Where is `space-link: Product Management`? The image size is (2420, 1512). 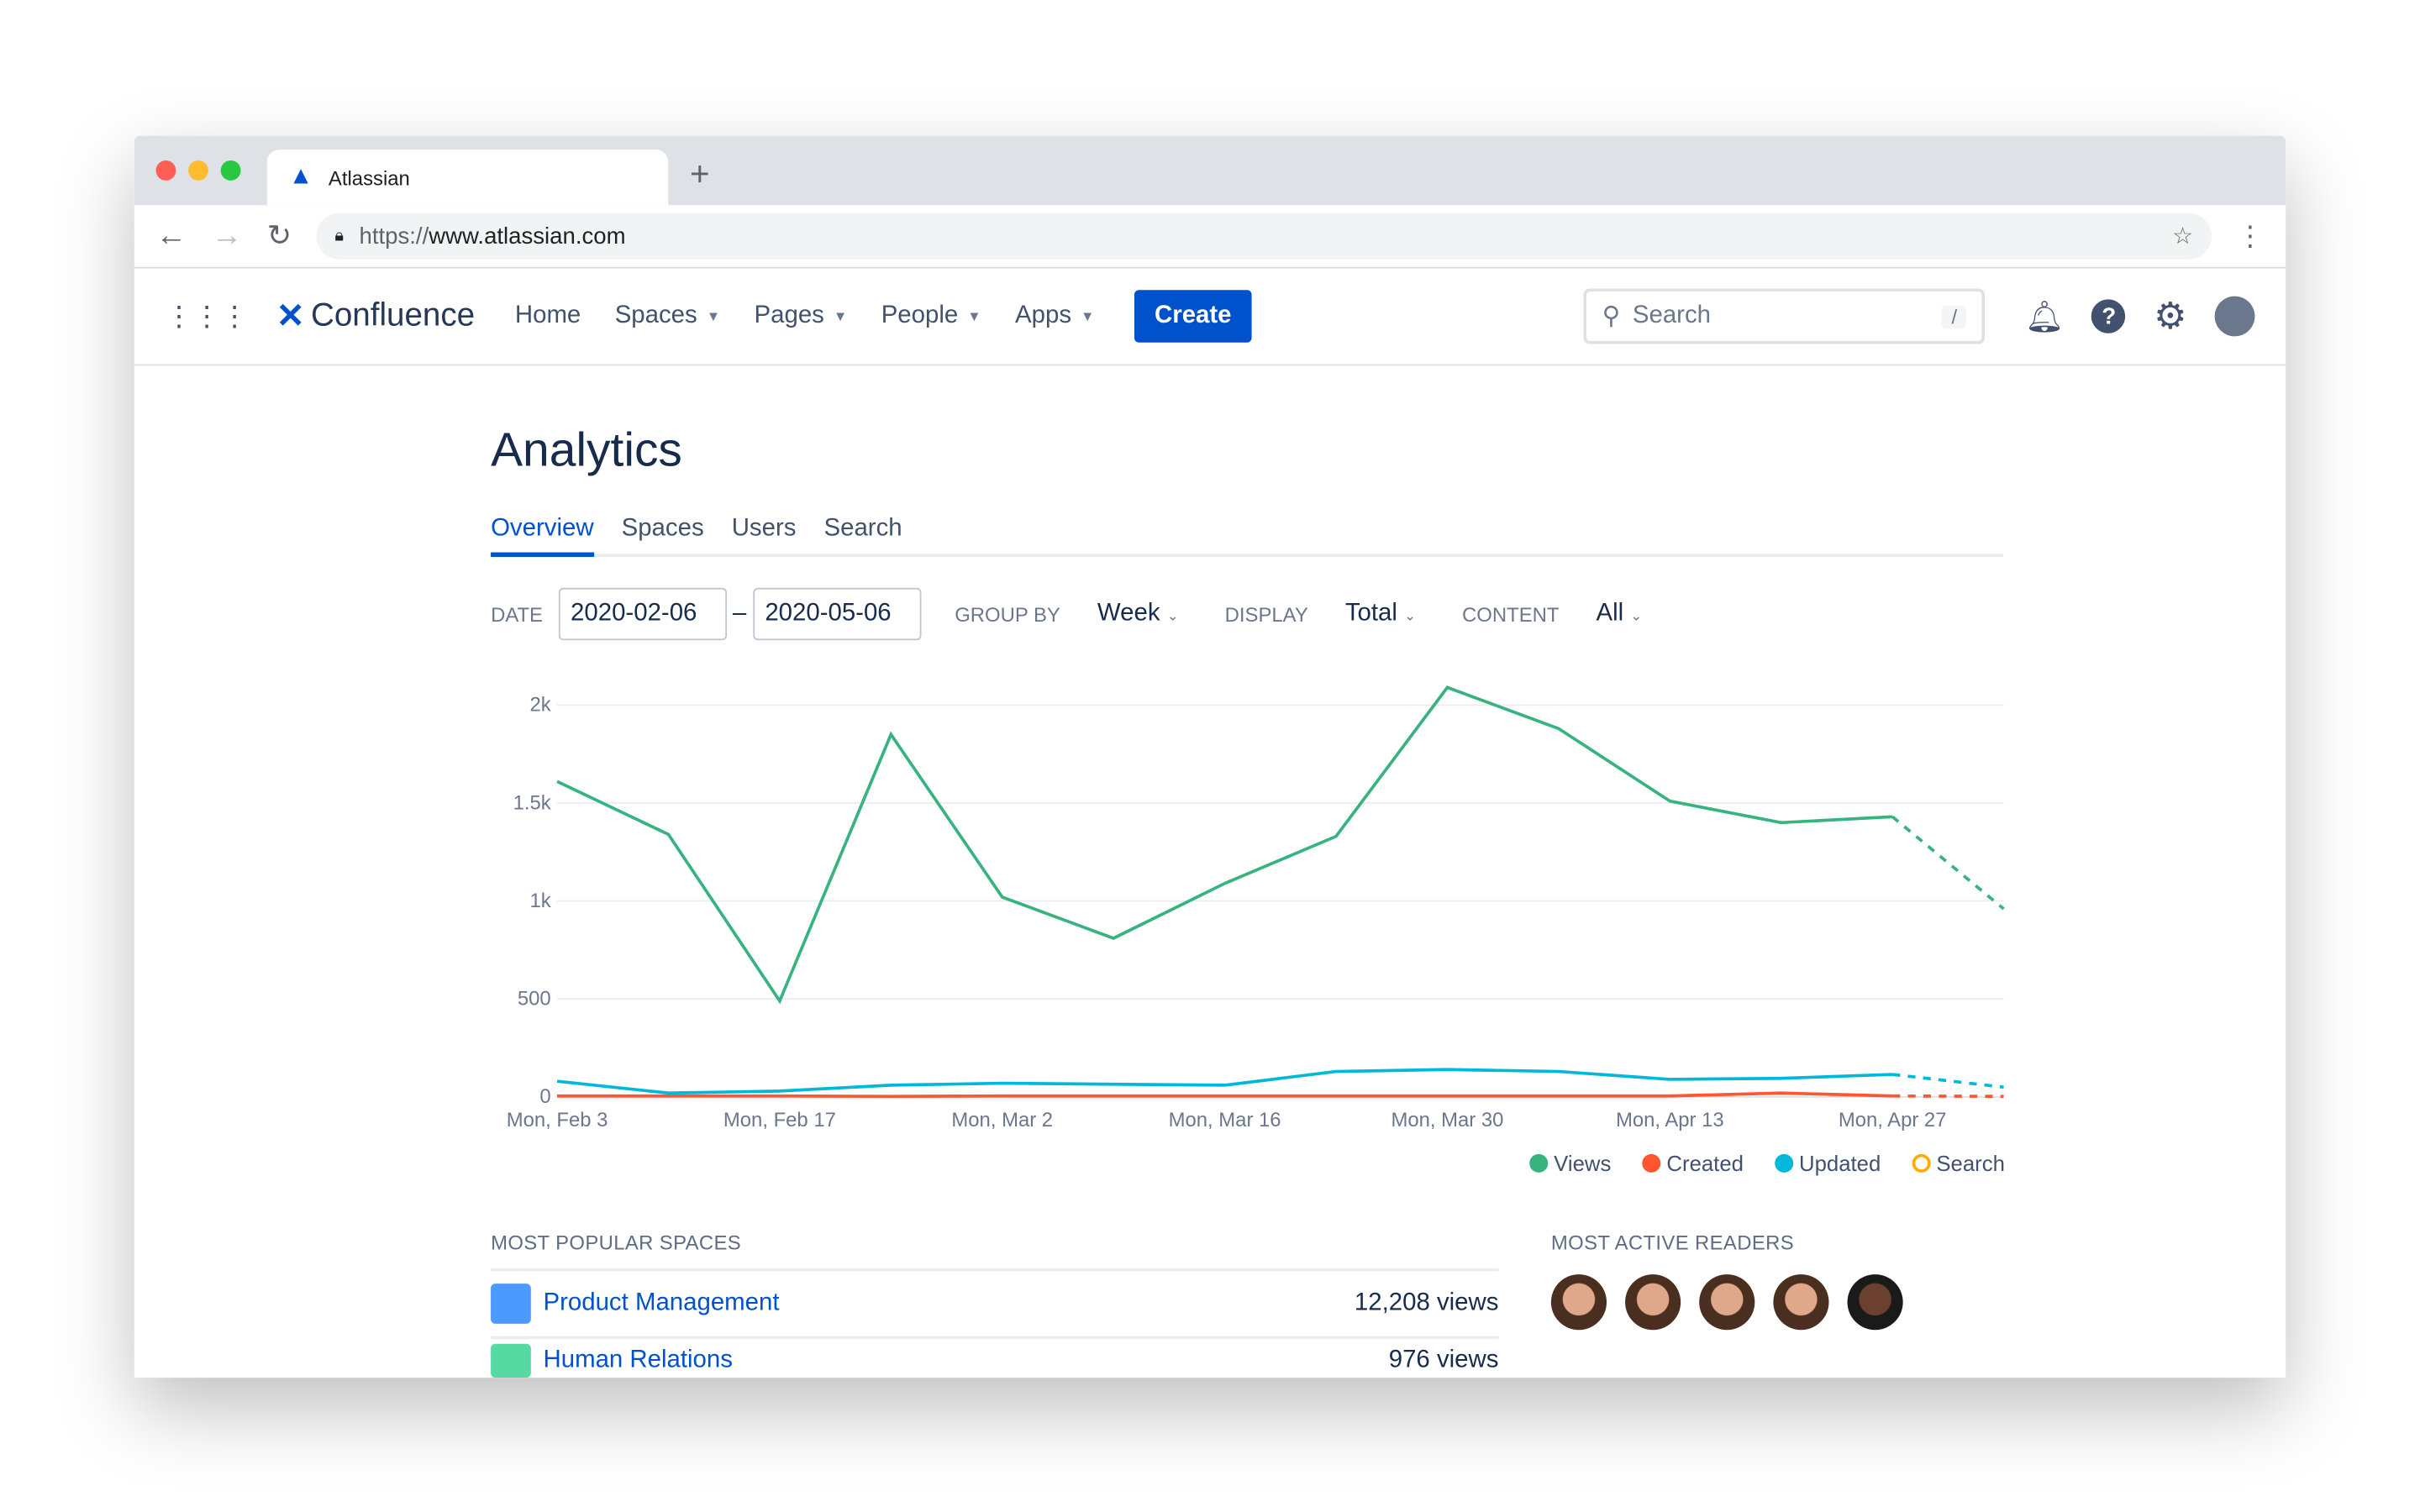 space-link: Product Management is located at coordinates (661, 1302).